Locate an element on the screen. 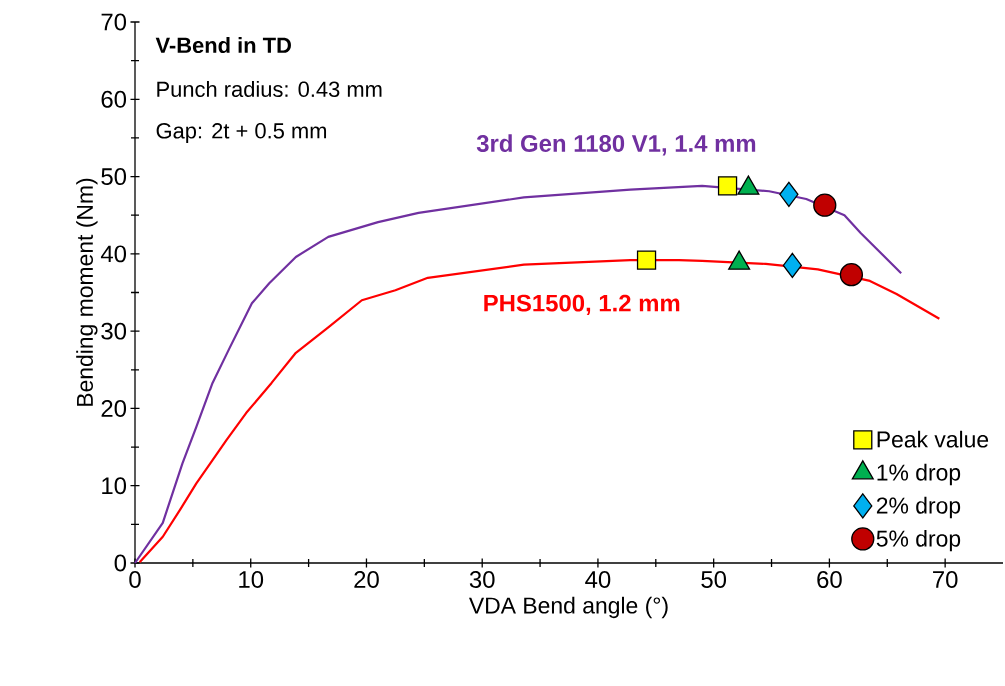 This screenshot has width=1005, height=686. series-label: PHS1500, 1.2 mm is located at coordinates (582, 305).